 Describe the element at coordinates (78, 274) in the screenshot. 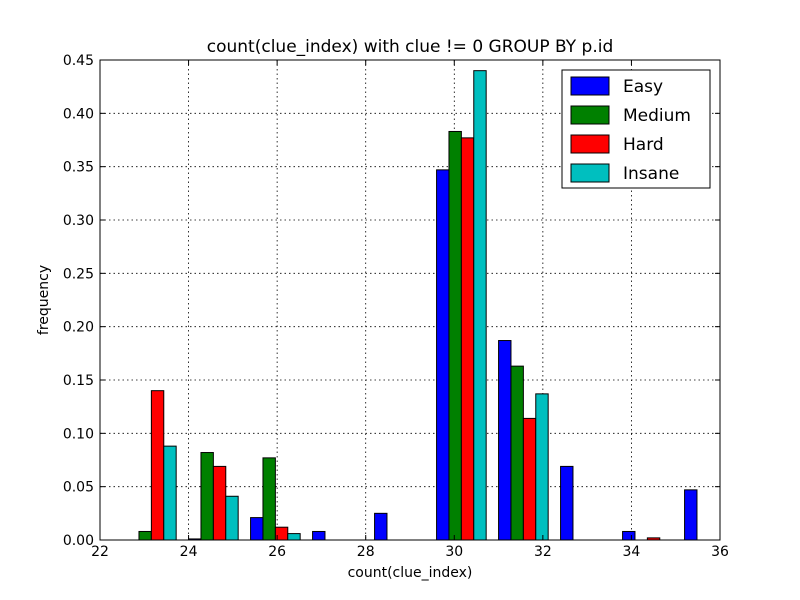

I see `y-tick-label: 0.25` at that location.